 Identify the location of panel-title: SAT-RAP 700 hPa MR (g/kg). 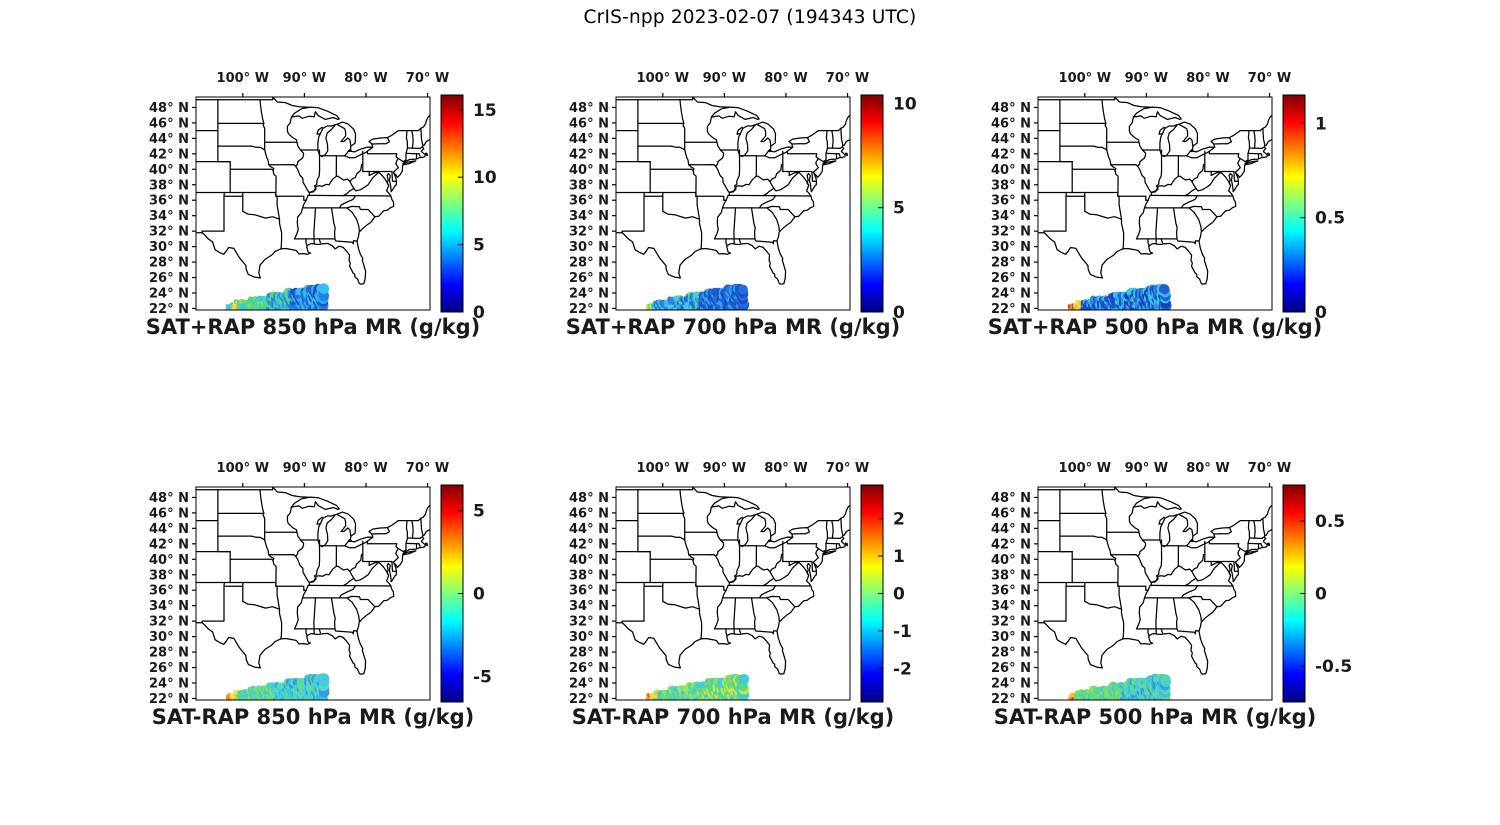
(733, 717).